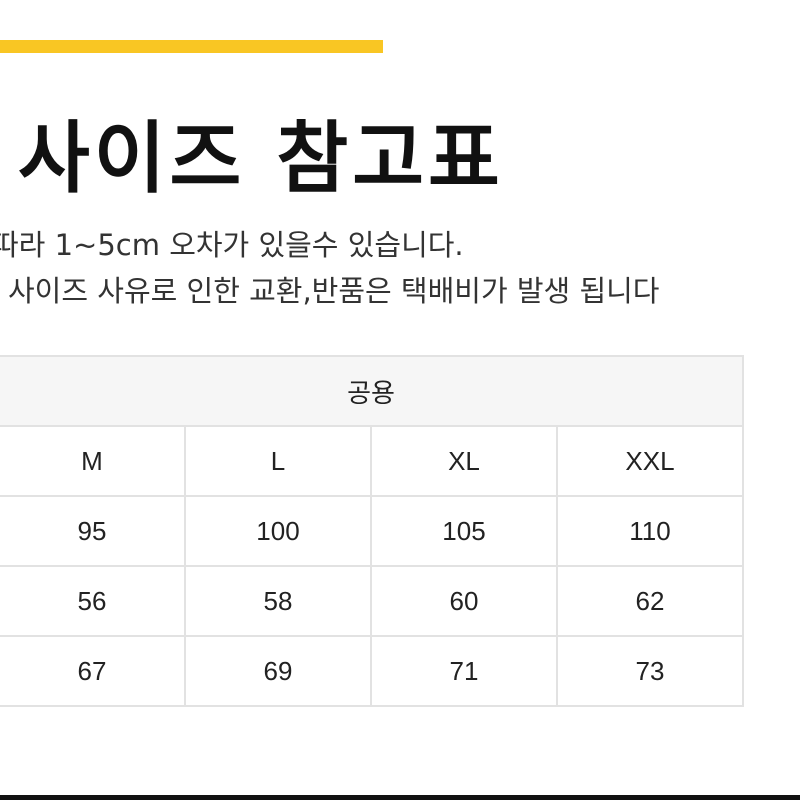 The image size is (800, 800). What do you see at coordinates (650, 531) in the screenshot?
I see `table-cell: 110` at bounding box center [650, 531].